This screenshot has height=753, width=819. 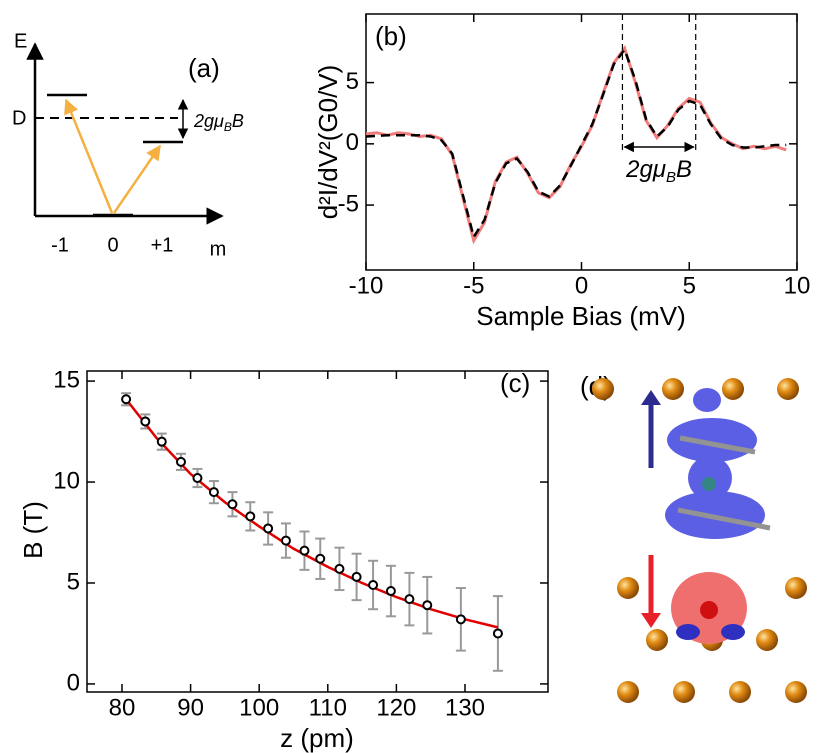 I want to click on panel-a: E D (a) 2gμBB -1 0 +1 m, so click(x=128, y=145).